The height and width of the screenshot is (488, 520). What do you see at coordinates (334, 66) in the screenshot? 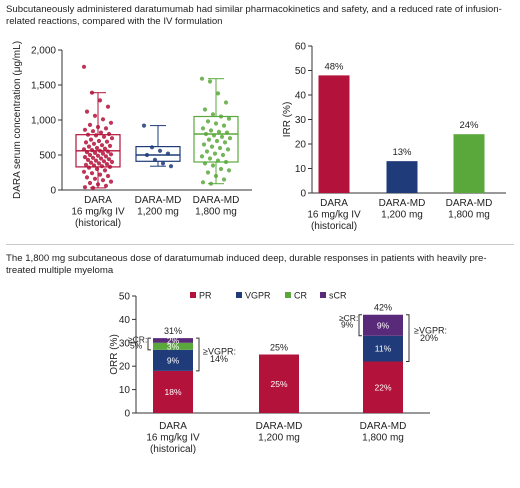
I see `bar-value-label: 48%` at bounding box center [334, 66].